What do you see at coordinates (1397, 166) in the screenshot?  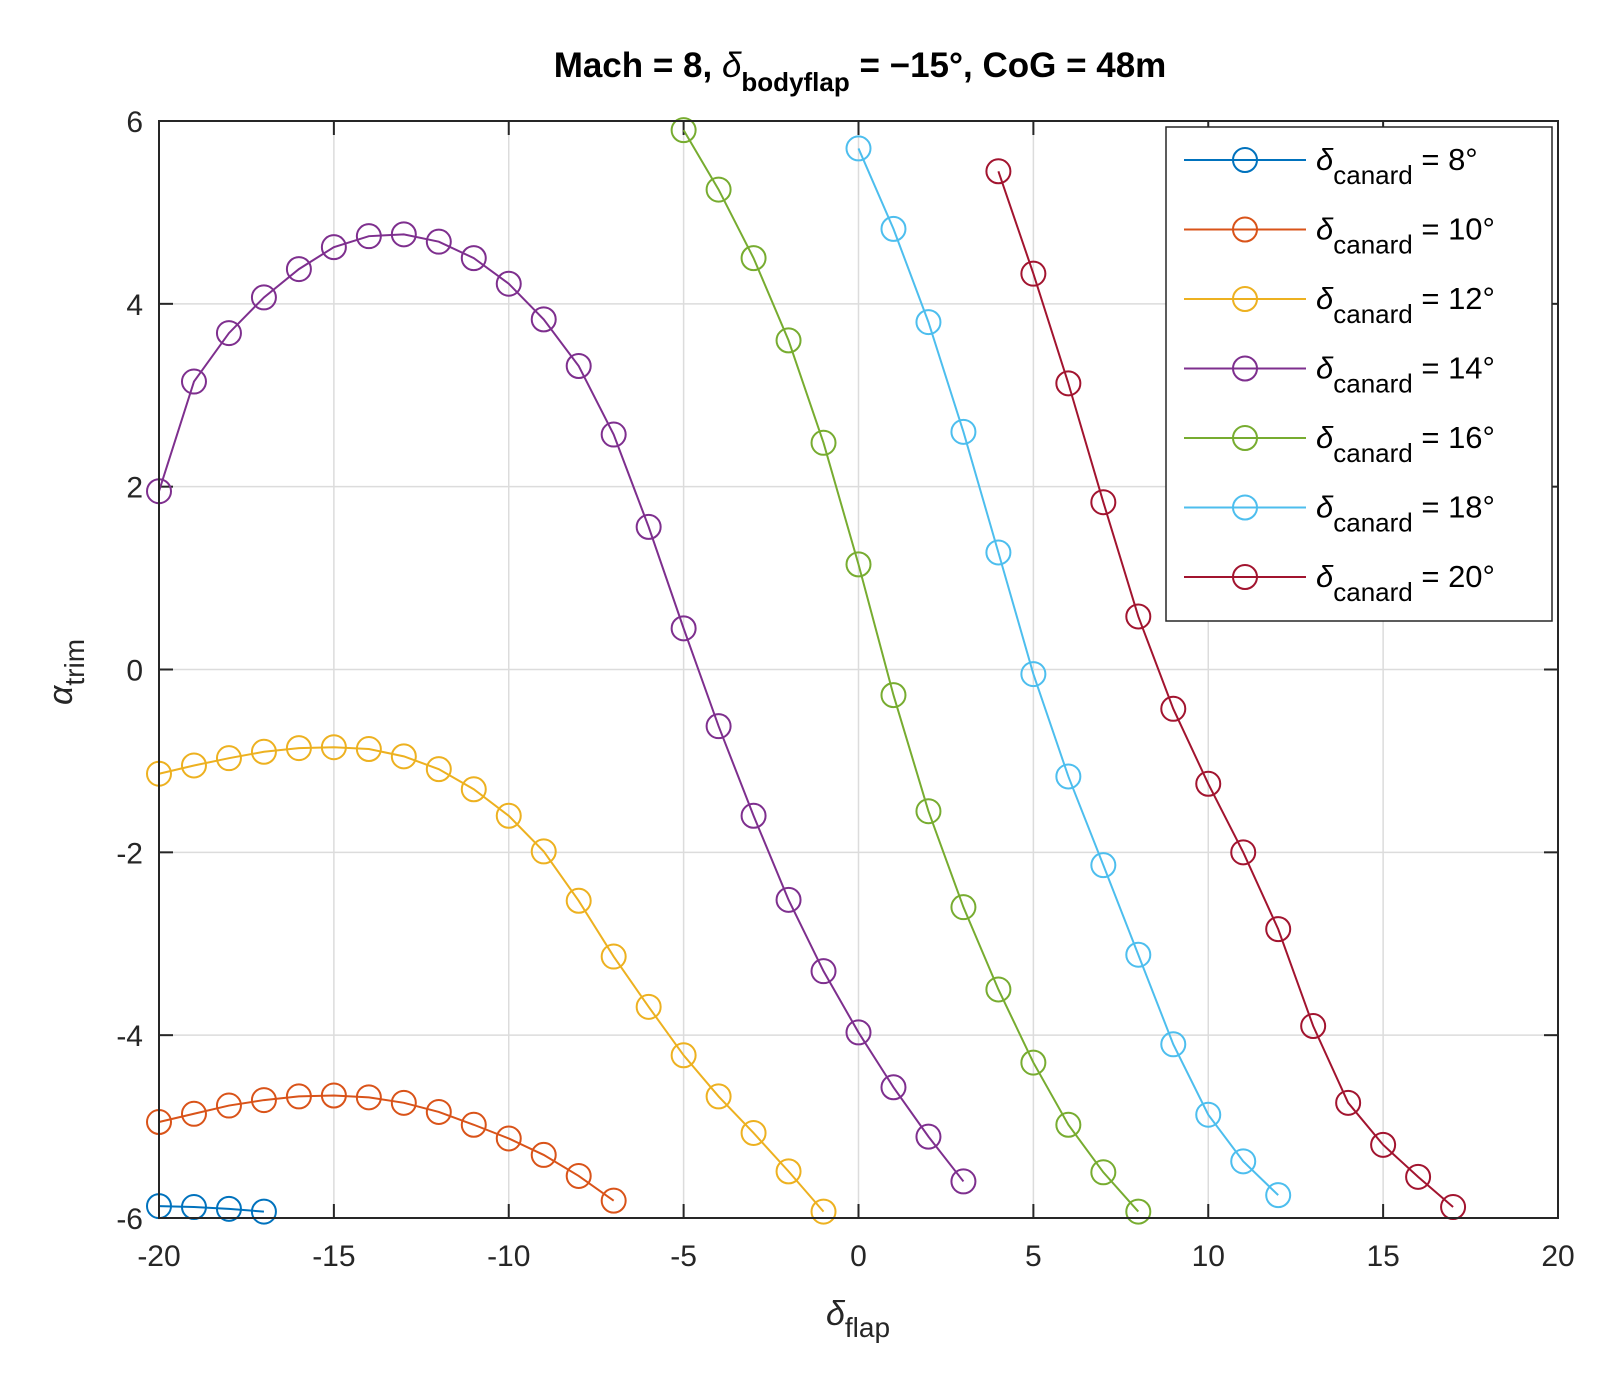 I see `legend-label: δcanard = 8°` at bounding box center [1397, 166].